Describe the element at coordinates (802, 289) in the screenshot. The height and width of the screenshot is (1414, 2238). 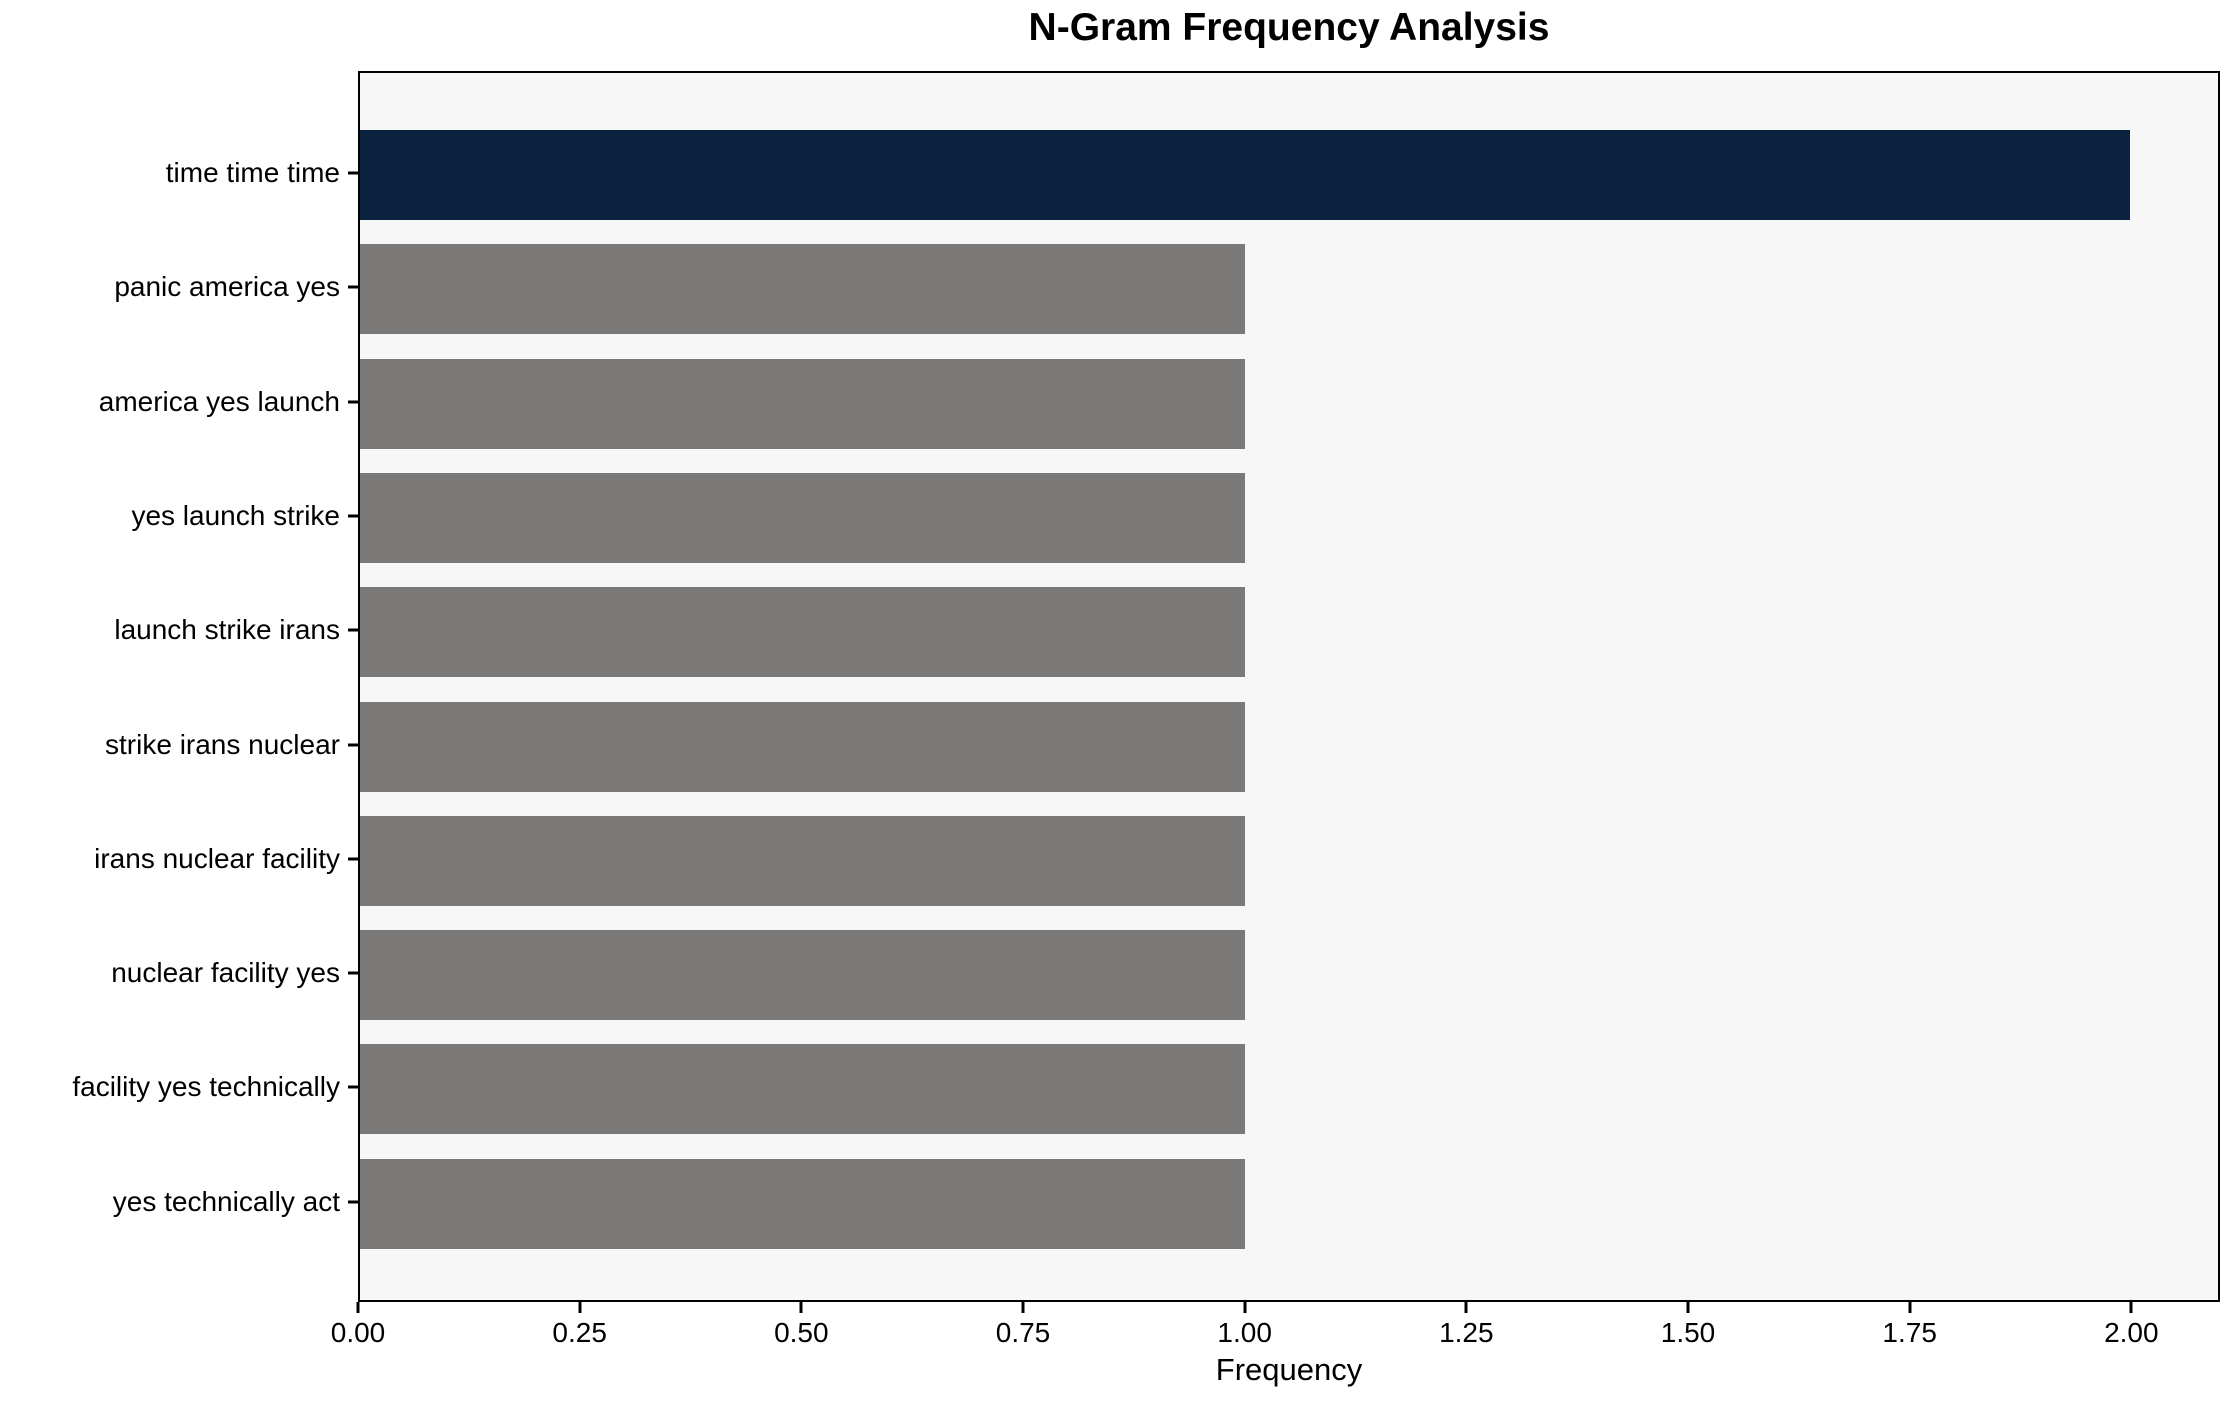
I see `bar-panic-america-yes` at that location.